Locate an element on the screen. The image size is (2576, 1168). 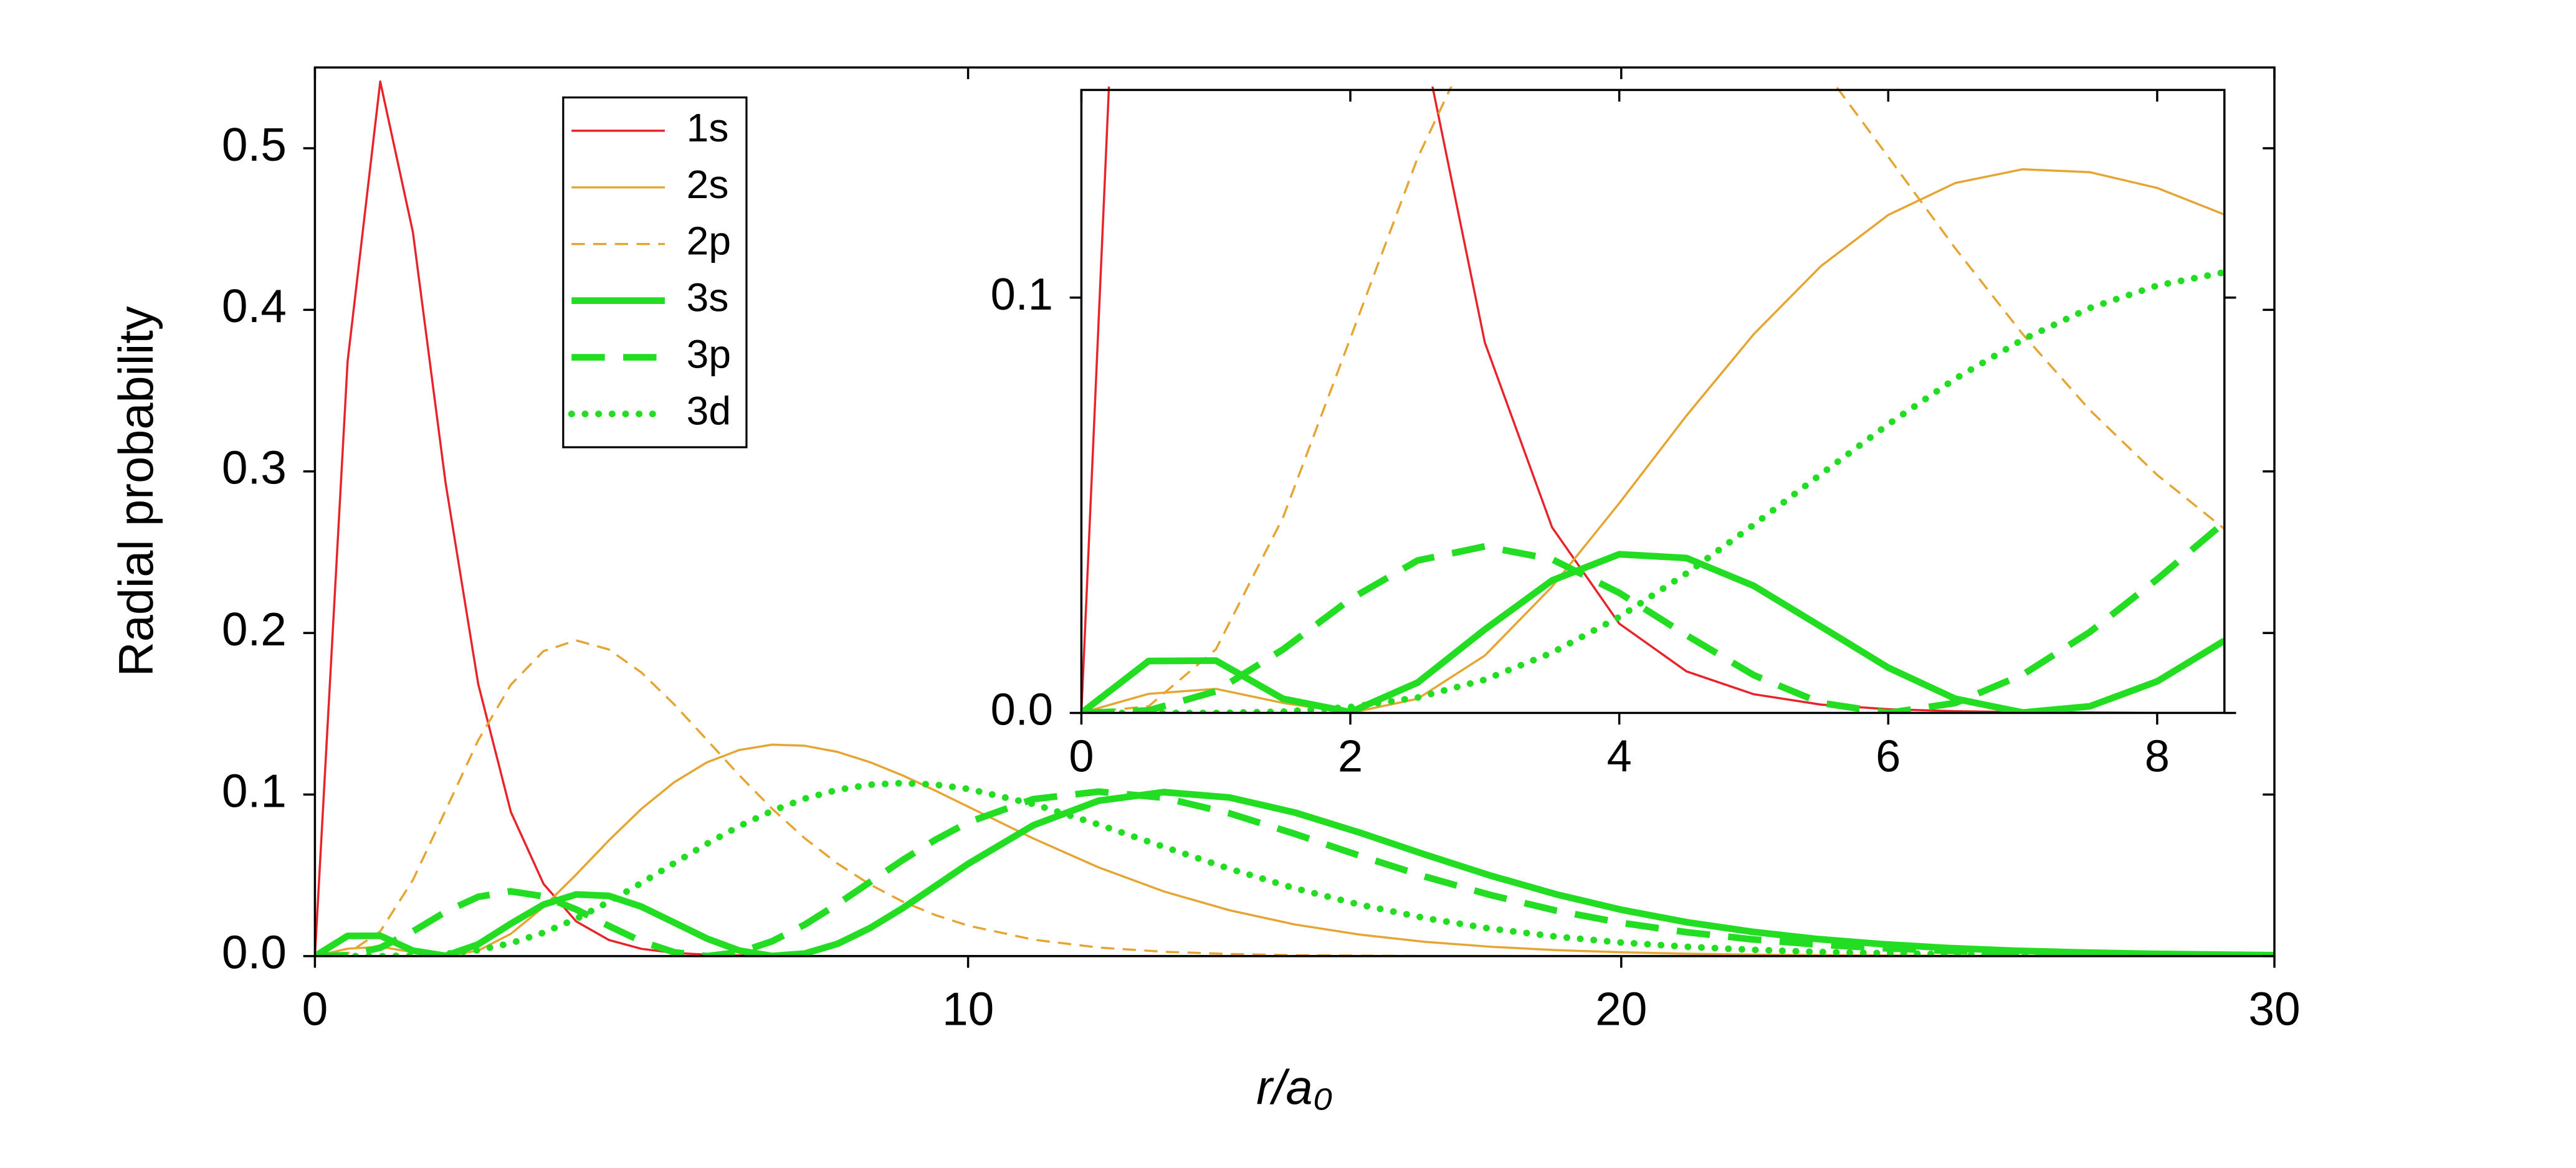
x-tick-label: 8 is located at coordinates (2157, 756).